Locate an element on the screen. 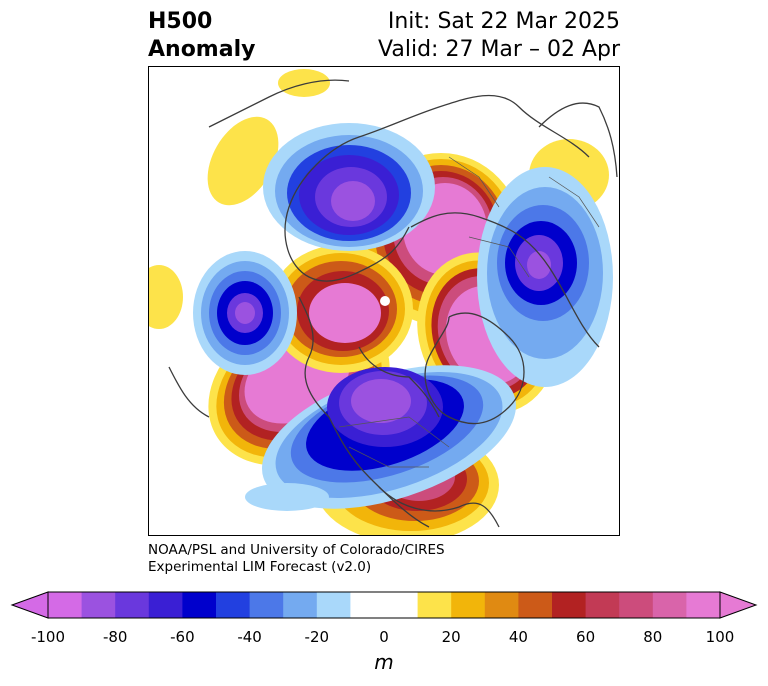  valid-range: Valid: 27 Mar – 02 Apr is located at coordinates (499, 49).